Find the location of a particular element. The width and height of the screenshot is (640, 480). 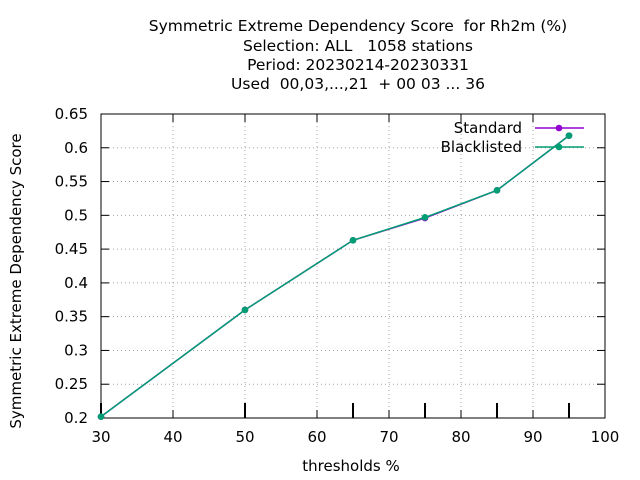

y-tick-label: 0.5 is located at coordinates (76, 215).